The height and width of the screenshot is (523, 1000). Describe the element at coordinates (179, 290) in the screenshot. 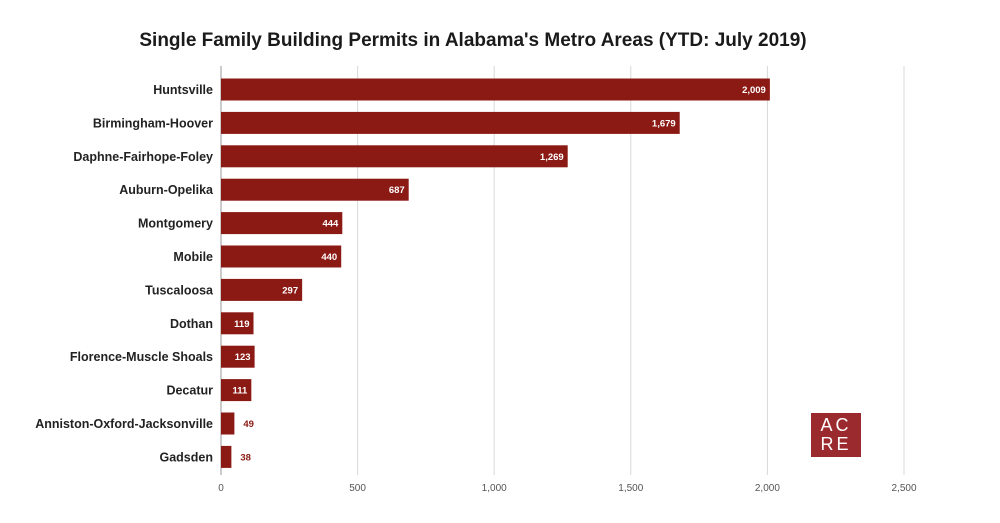

I see `category-label: Tuscaloosa` at that location.